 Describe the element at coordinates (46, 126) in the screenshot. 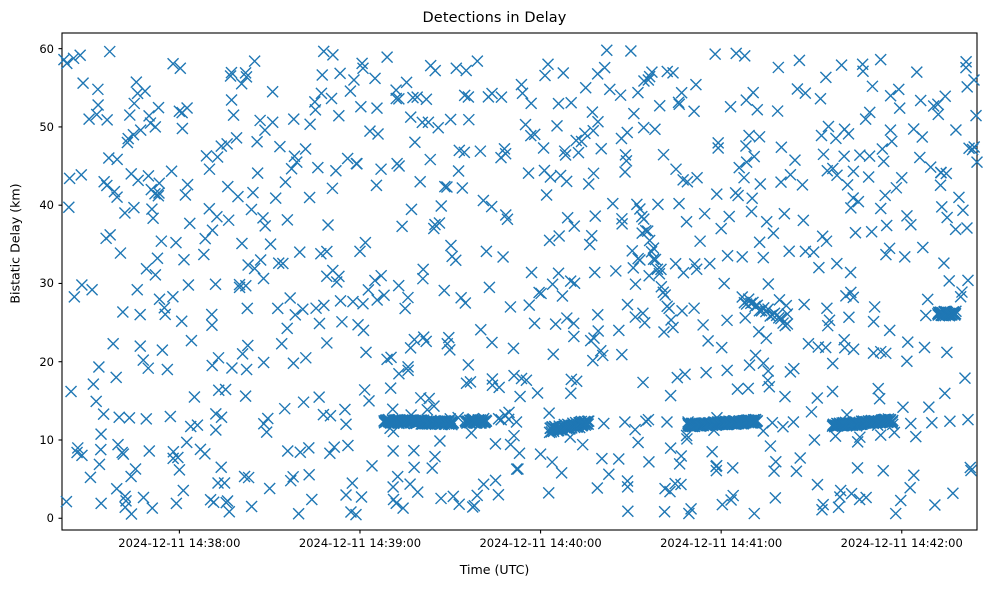

I see `y-tick-label: 50` at that location.